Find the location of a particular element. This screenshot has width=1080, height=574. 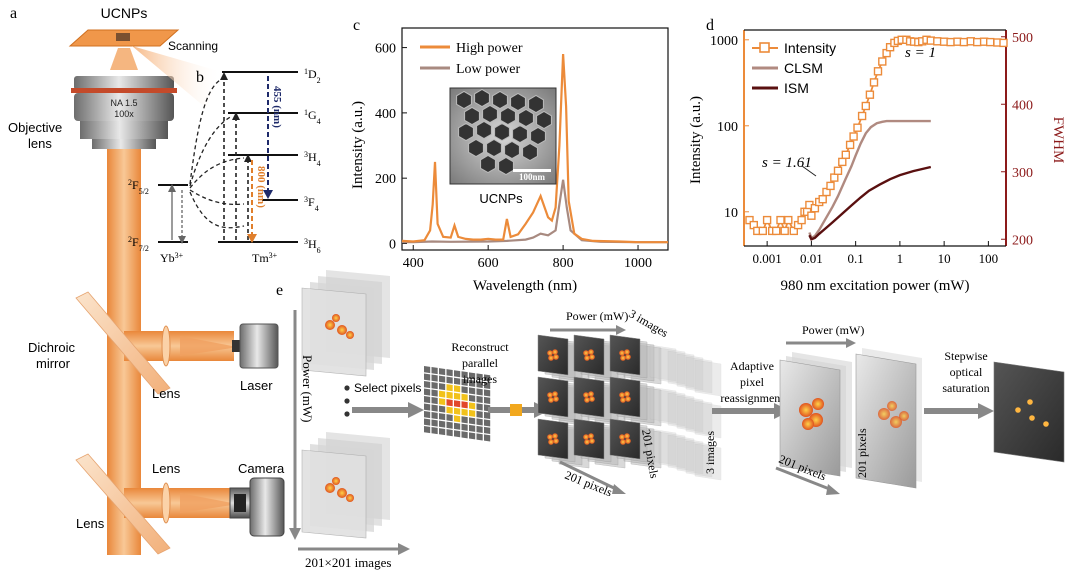

adaptive-label-1: Adaptive is located at coordinates (752, 366).